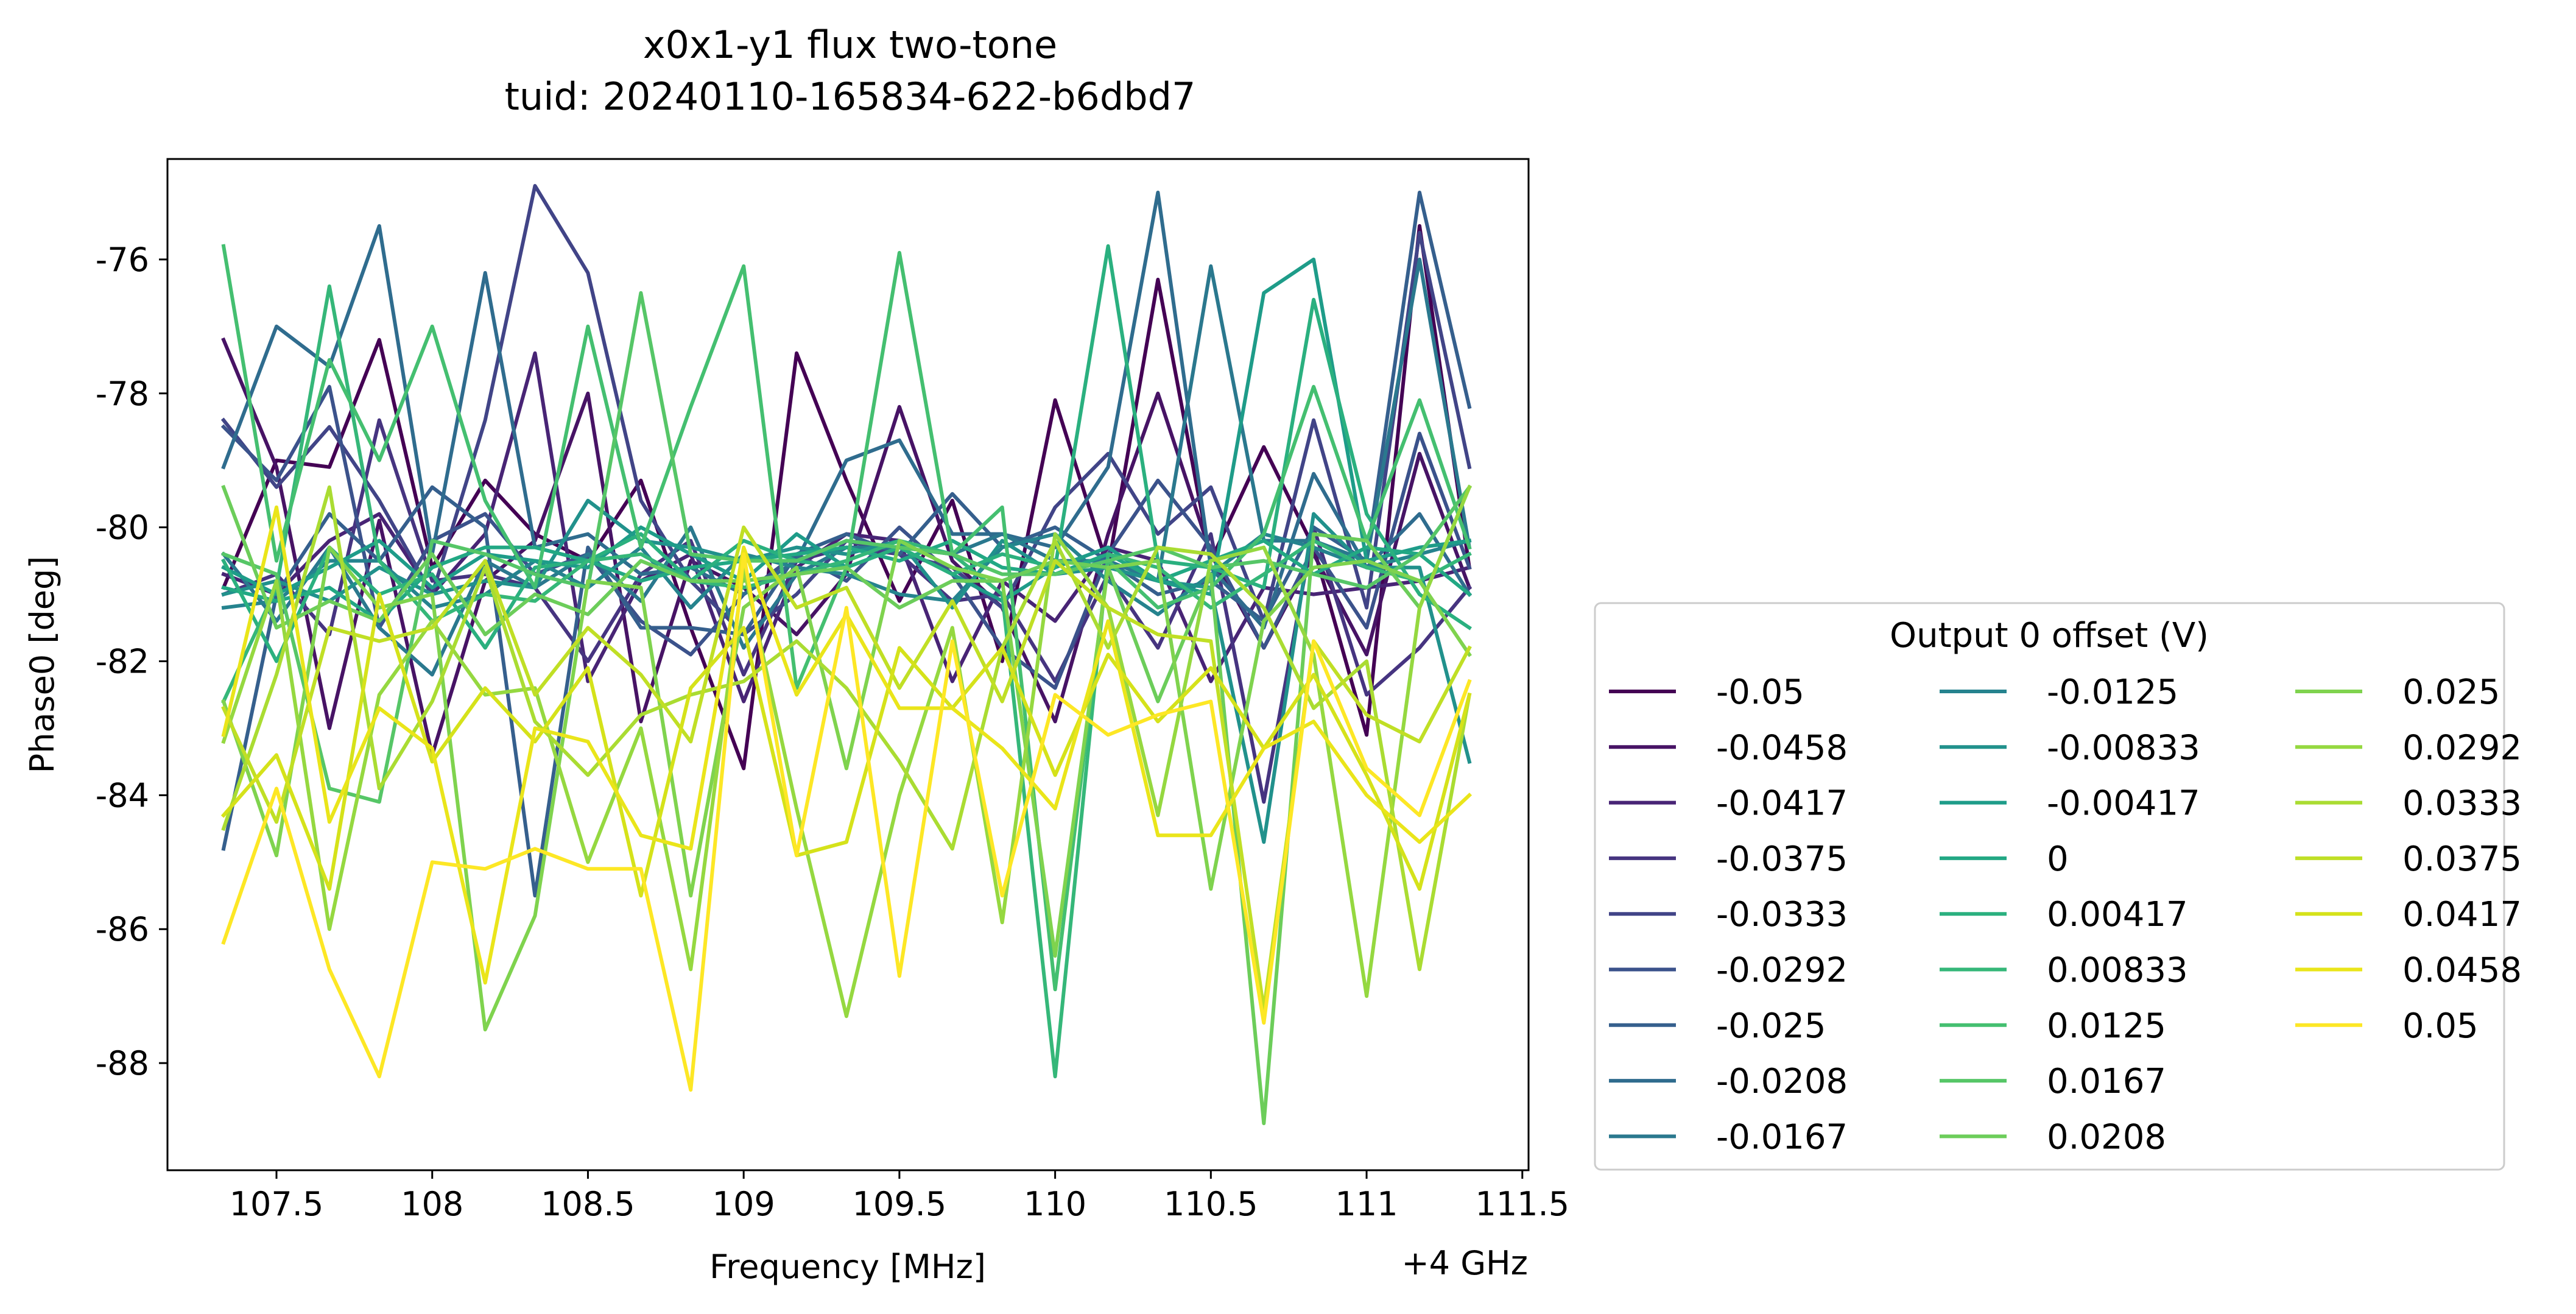 The width and height of the screenshot is (2576, 1314). I want to click on legend-label: -0.0458, so click(1782, 748).